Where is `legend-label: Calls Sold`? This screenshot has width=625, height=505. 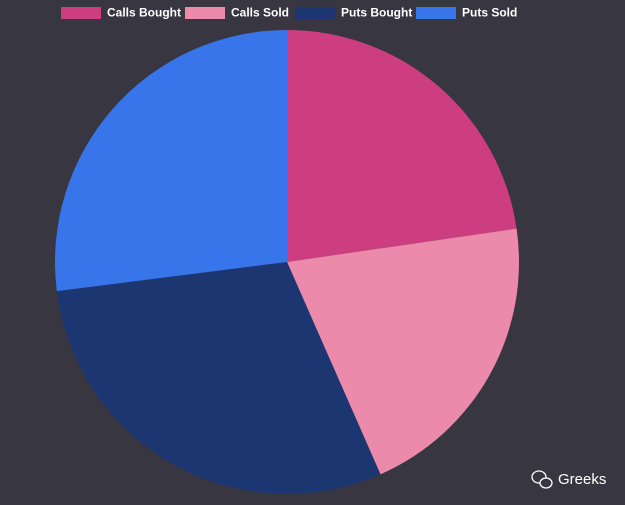
legend-label: Calls Sold is located at coordinates (260, 13).